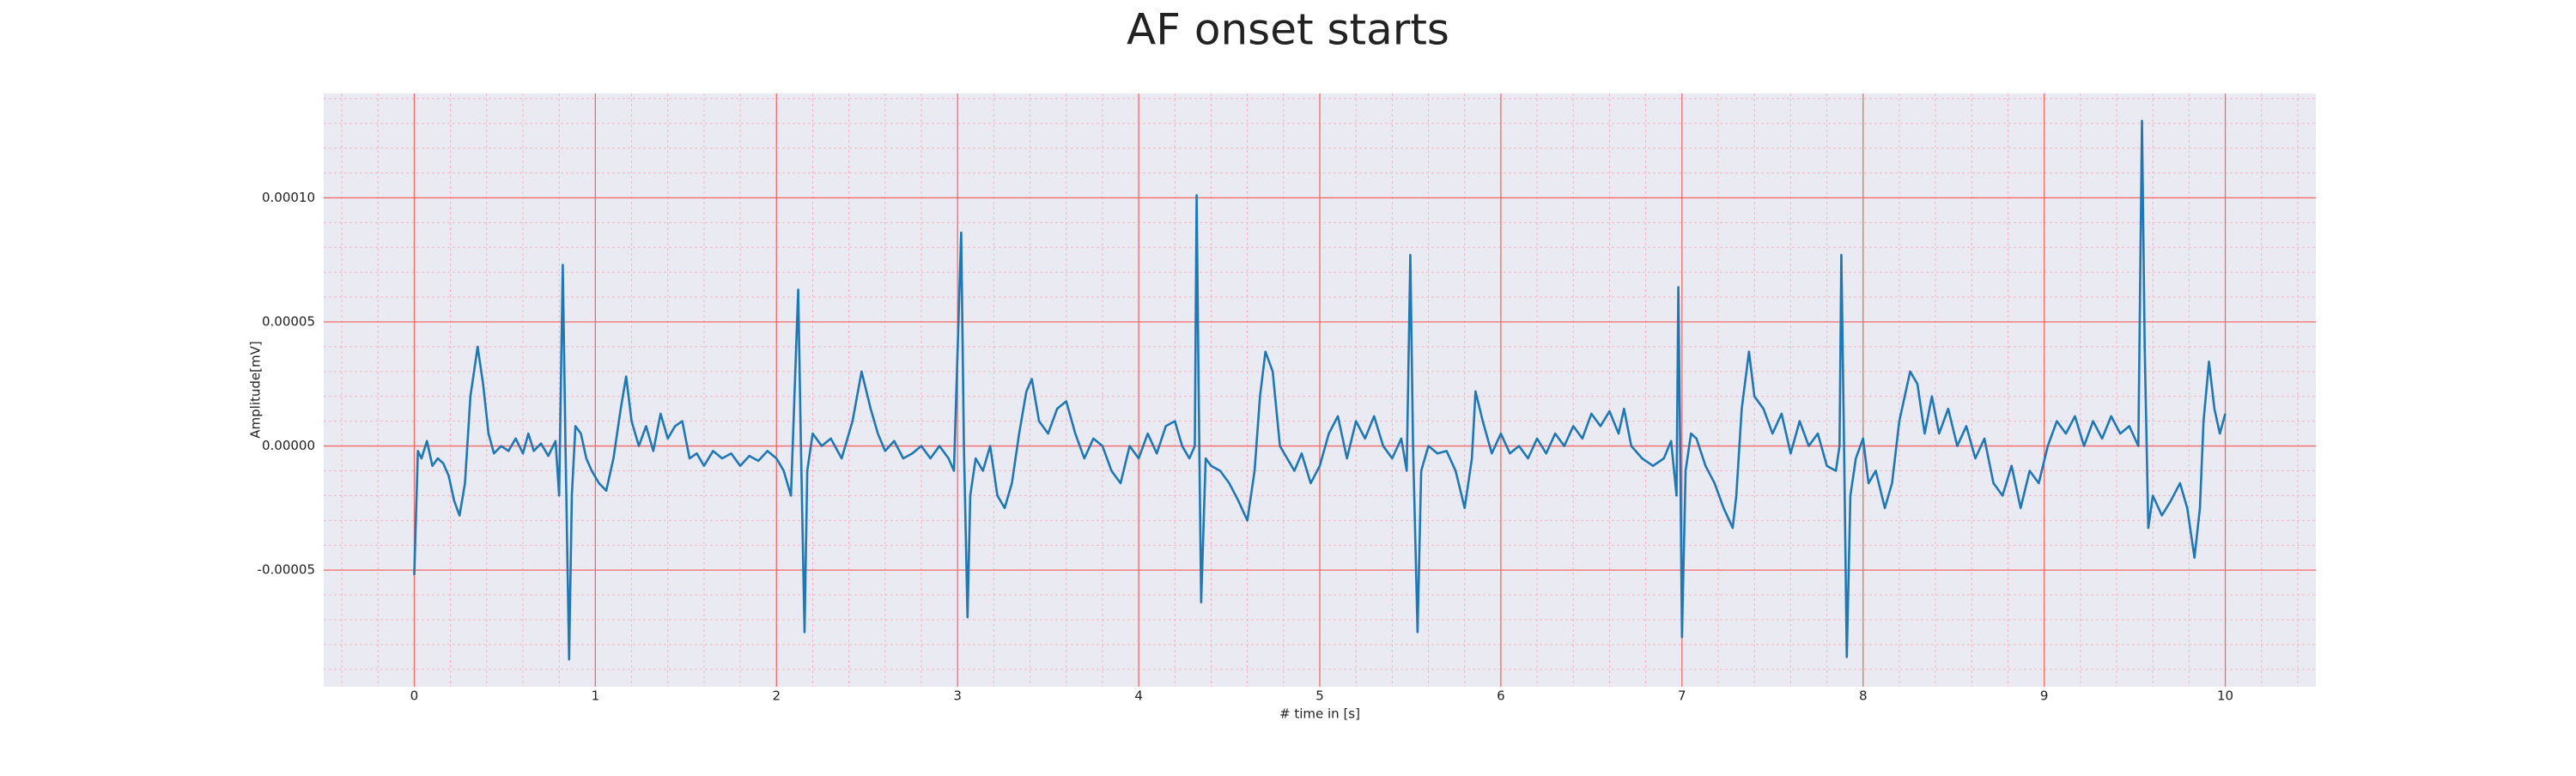 This screenshot has width=2576, height=776. I want to click on chart-title: AF onset starts, so click(1288, 30).